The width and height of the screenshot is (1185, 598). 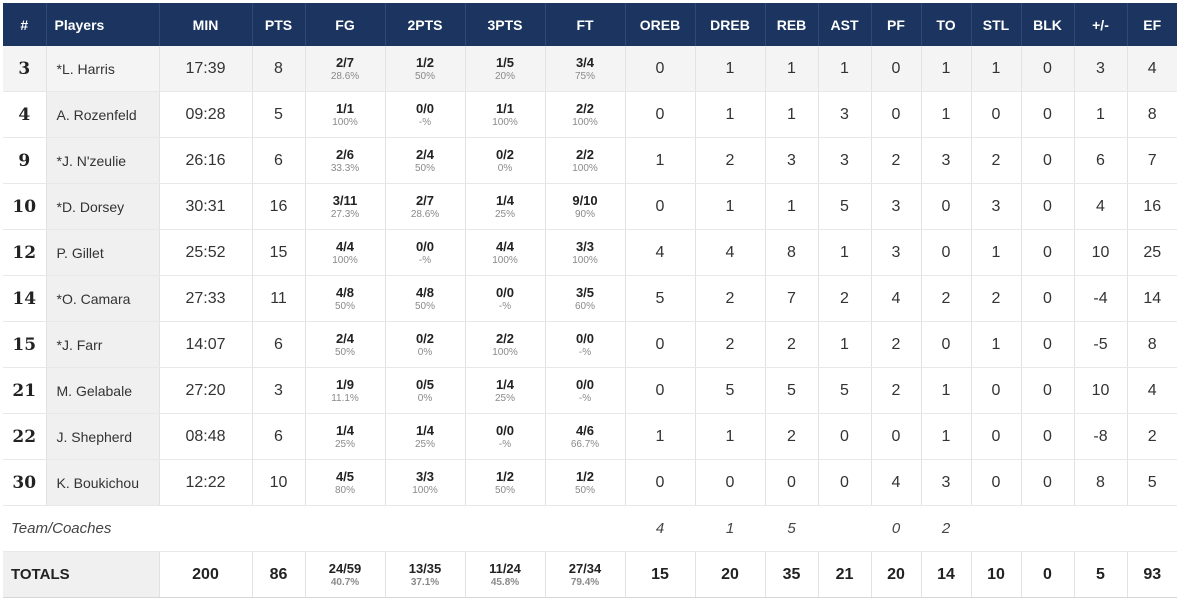 I want to click on offensive-rebounds-cell: 5, so click(x=660, y=298).